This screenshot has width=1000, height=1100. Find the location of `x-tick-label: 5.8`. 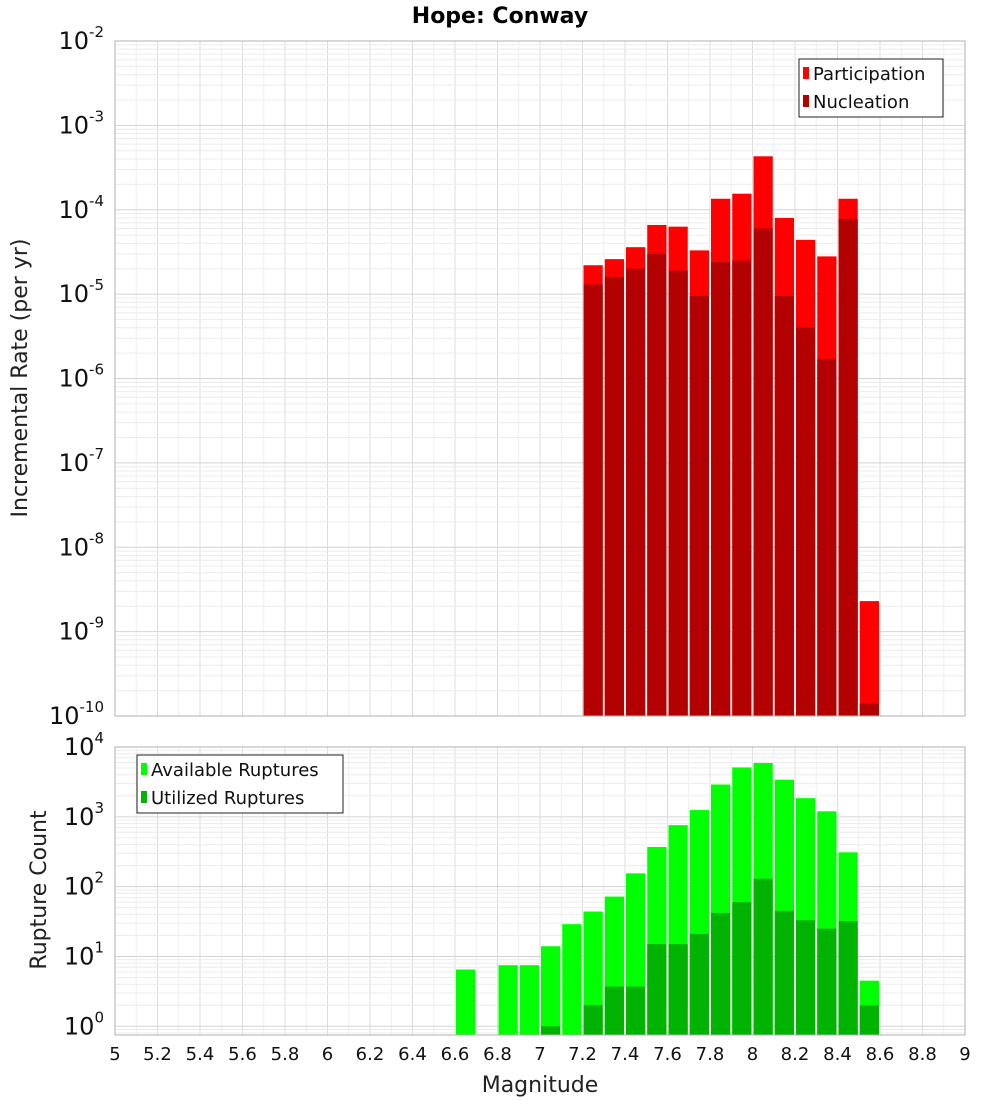

x-tick-label: 5.8 is located at coordinates (285, 1054).